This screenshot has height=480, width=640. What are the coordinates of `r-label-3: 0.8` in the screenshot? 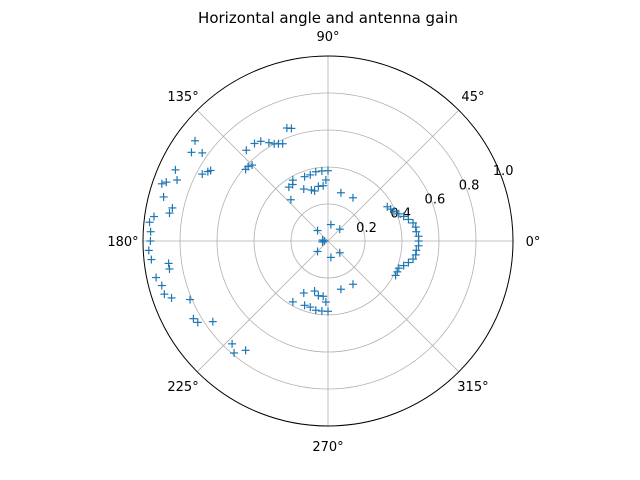 It's located at (469, 185).